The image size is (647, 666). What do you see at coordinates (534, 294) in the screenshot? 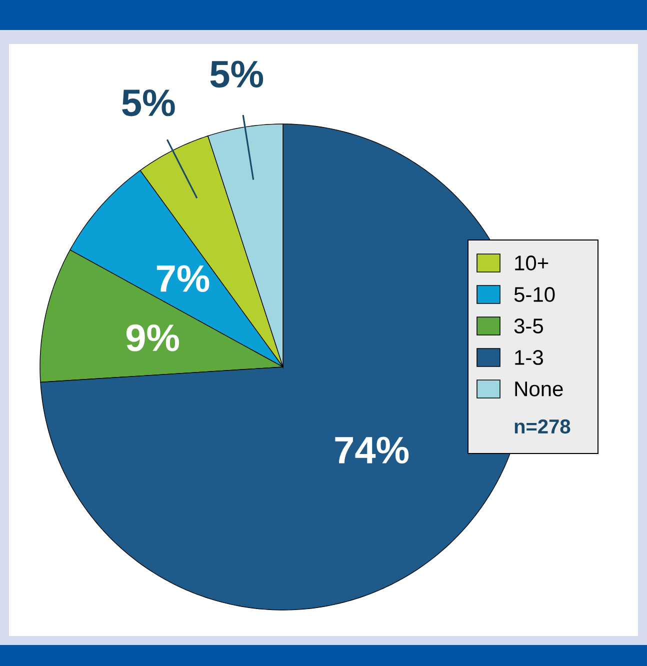
I see `legend-label: 5-10` at bounding box center [534, 294].